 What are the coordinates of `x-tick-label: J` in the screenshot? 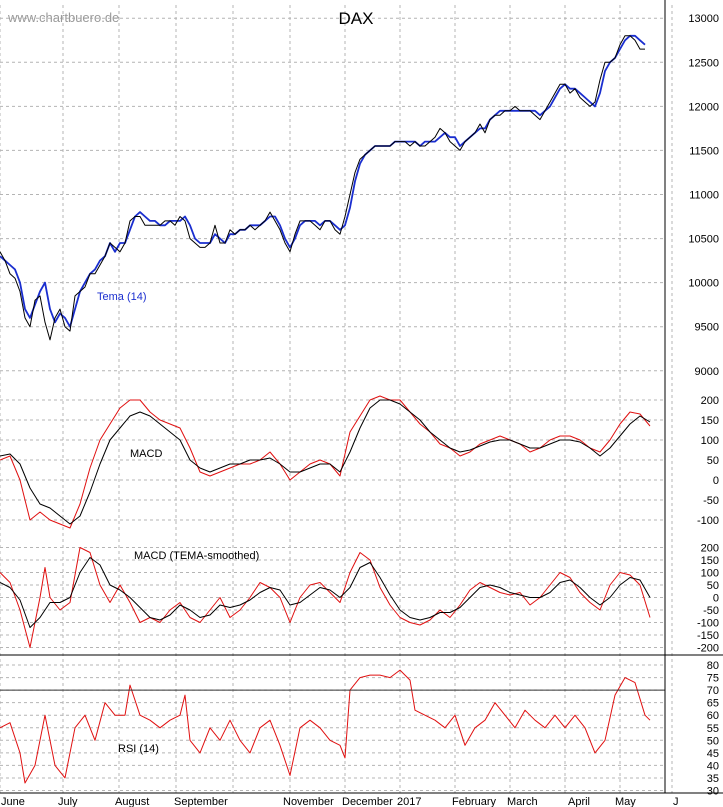 It's located at (676, 801).